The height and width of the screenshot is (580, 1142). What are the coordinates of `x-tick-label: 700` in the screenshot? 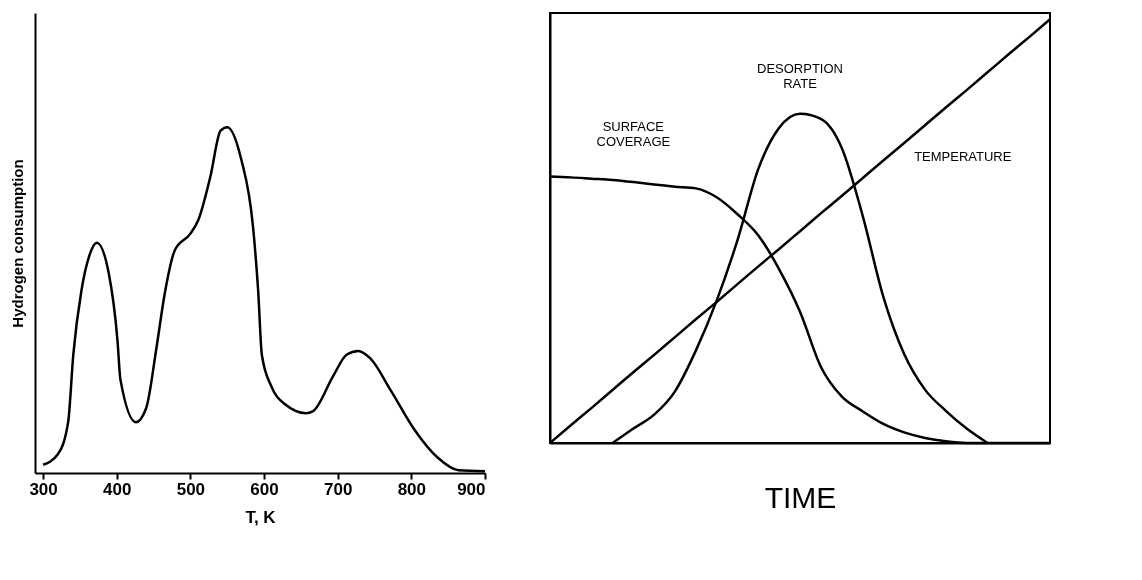 It's located at (338, 489).